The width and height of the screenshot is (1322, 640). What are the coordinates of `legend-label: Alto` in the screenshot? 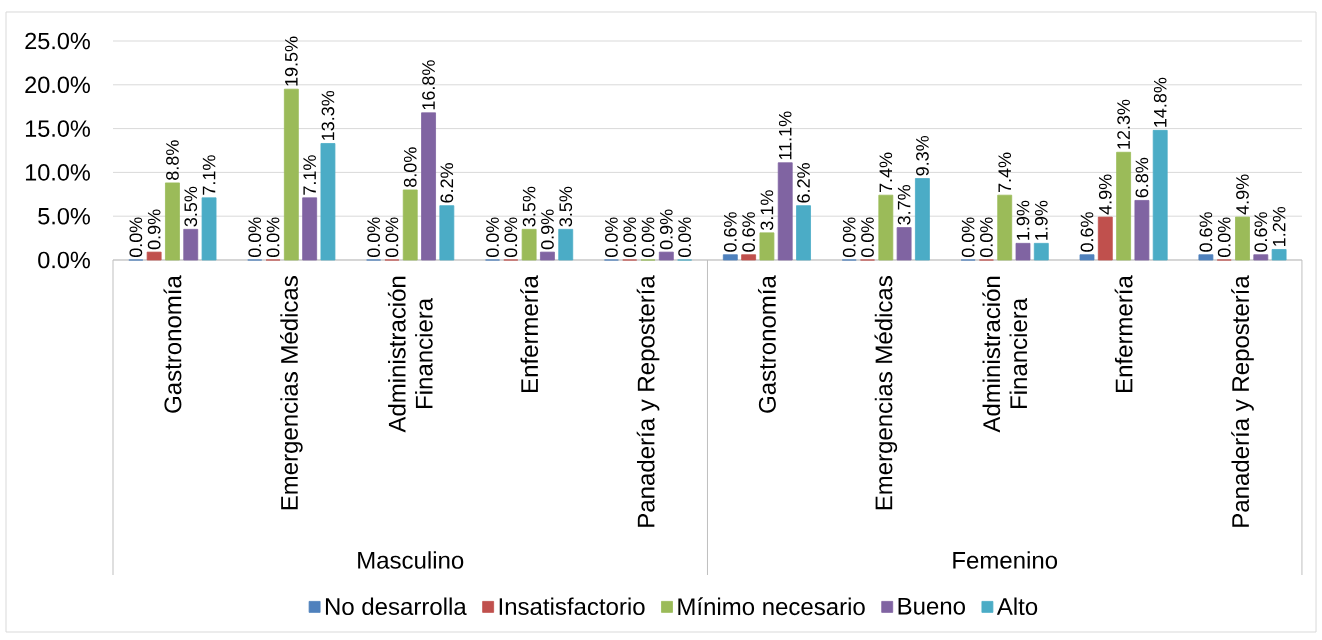 It's located at (1017, 606).